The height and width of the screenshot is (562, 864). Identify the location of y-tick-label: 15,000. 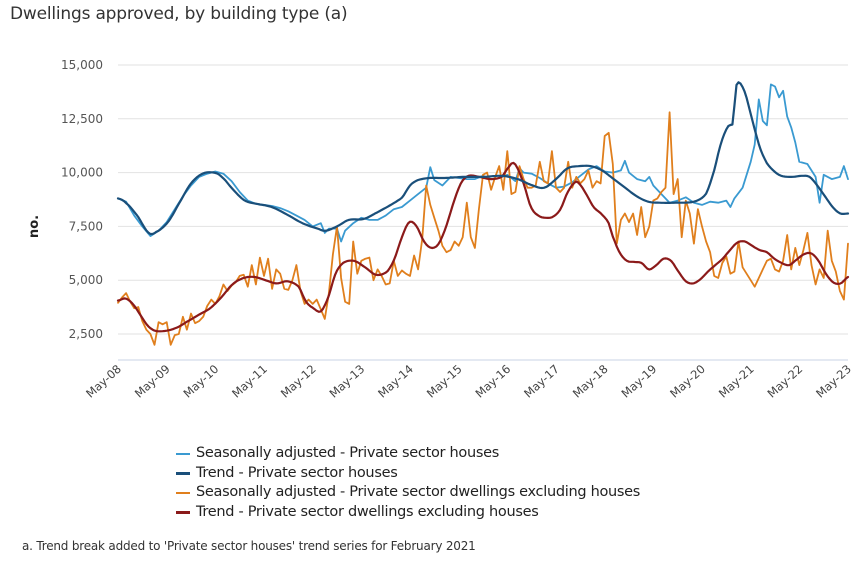
(82, 65).